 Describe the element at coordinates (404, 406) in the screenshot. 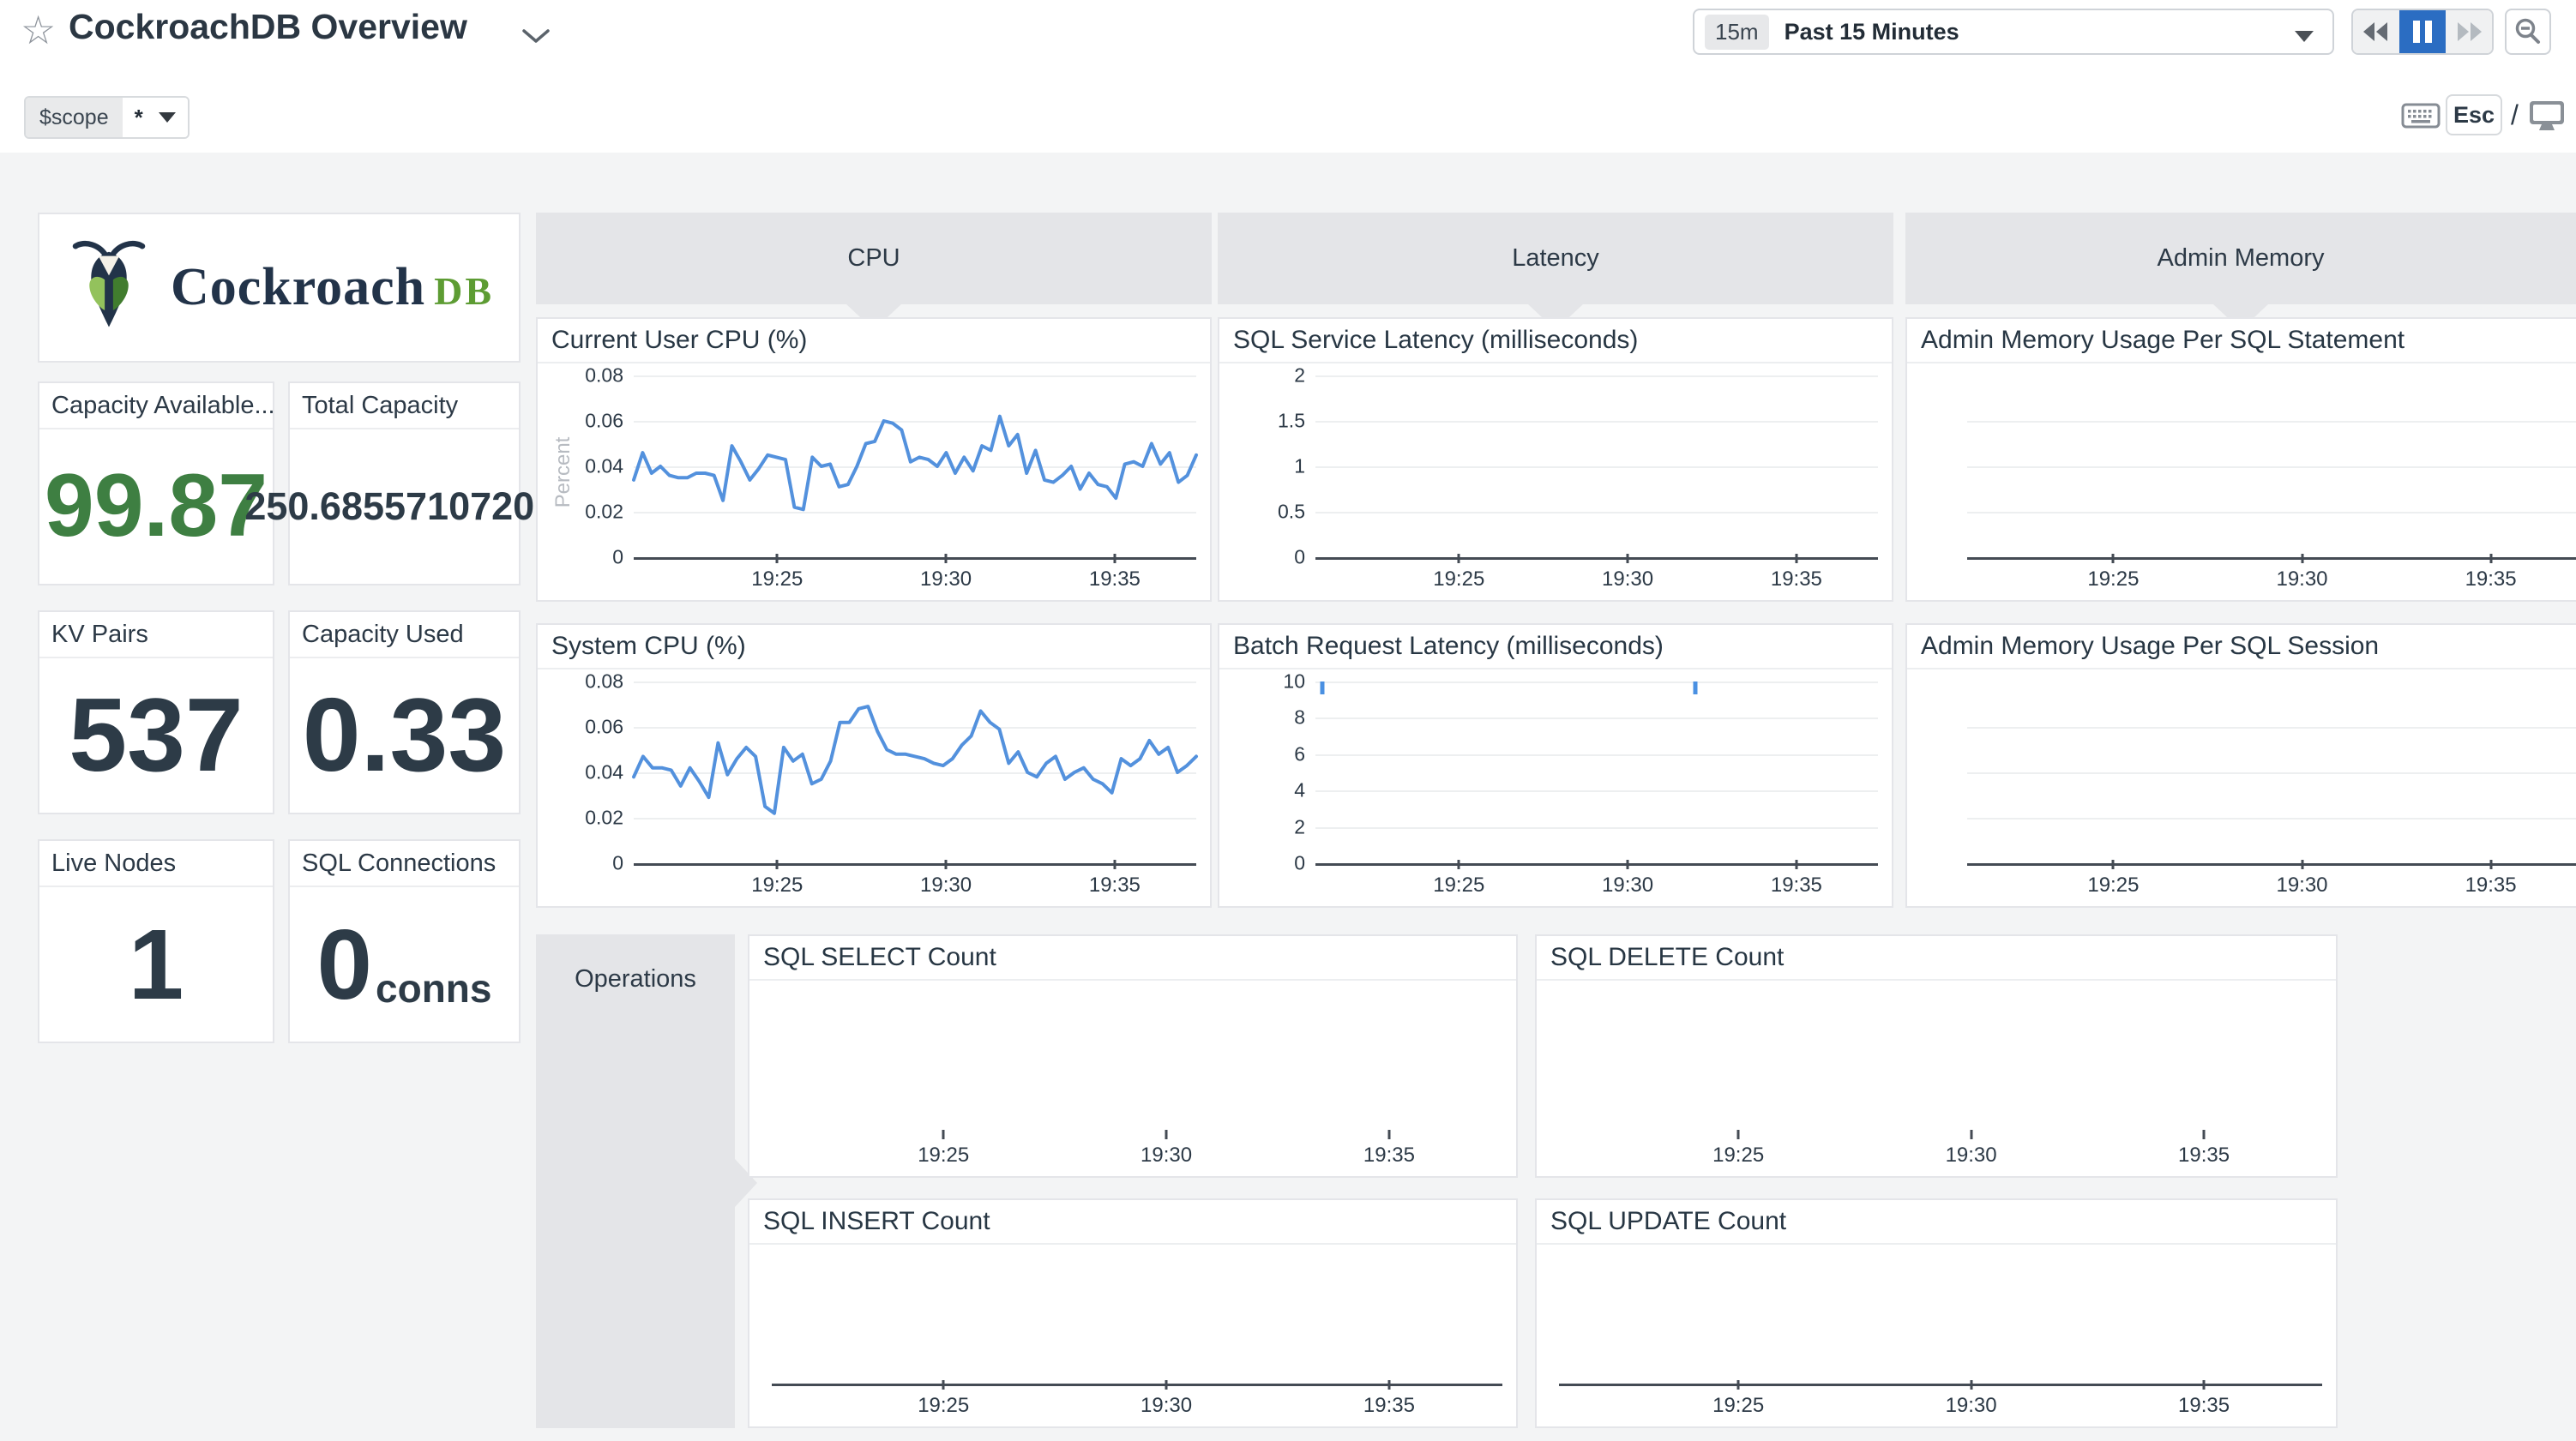

I see `stat-title: Total Capacity` at that location.